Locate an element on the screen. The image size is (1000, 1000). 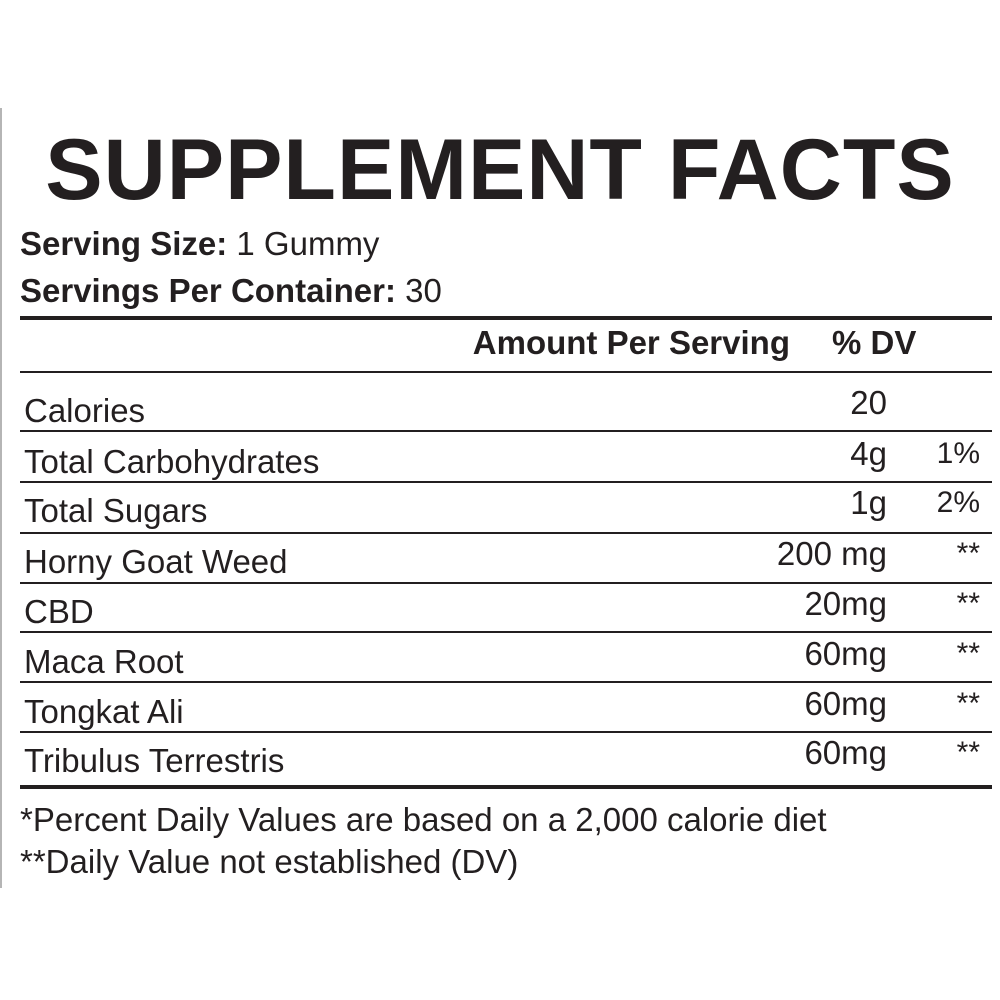
nutrient-dv: 1% is located at coordinates (958, 453).